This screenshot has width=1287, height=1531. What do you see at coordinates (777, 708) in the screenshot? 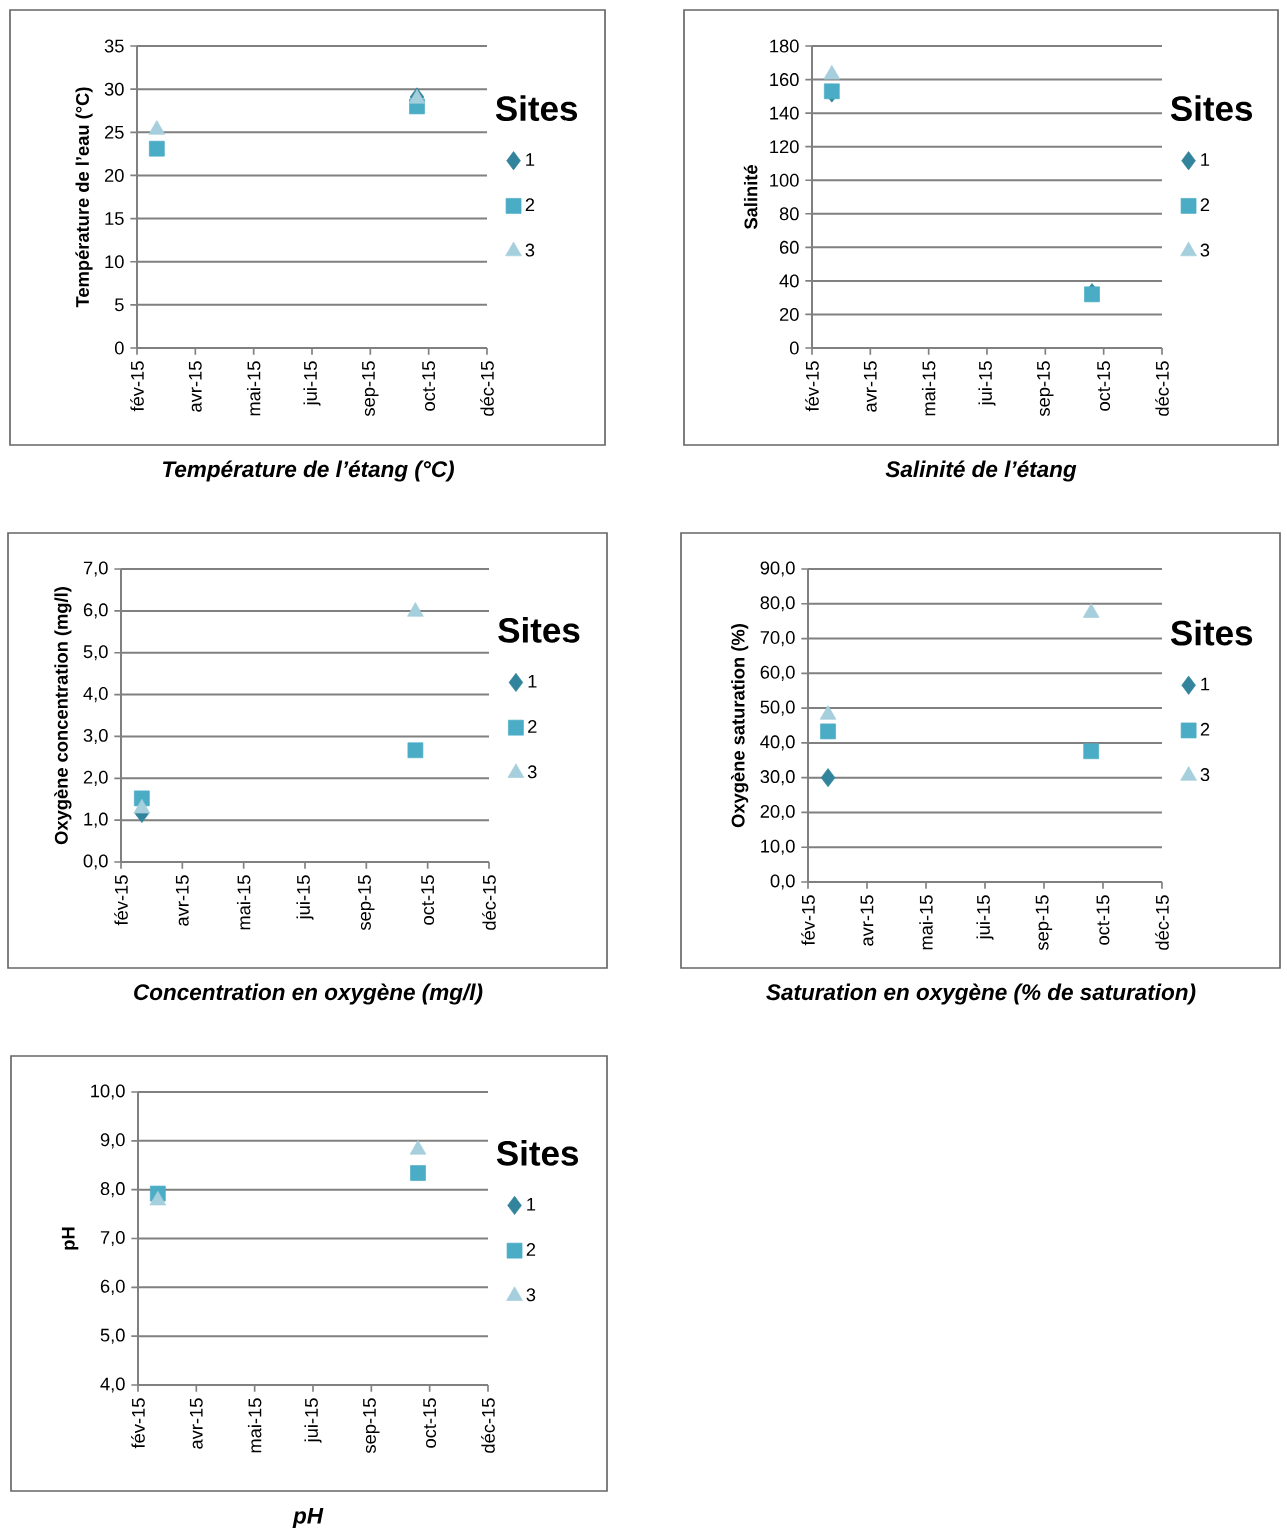
I see `y-tick-label: 50,0` at bounding box center [777, 708].